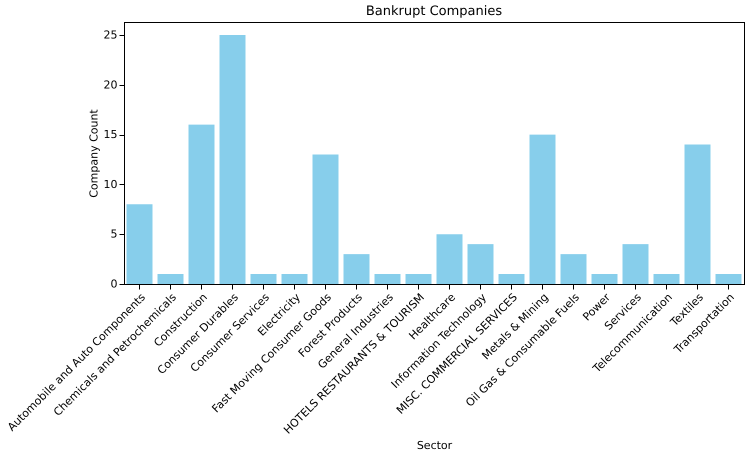  I want to click on y-tick-label: 5, so click(114, 234).